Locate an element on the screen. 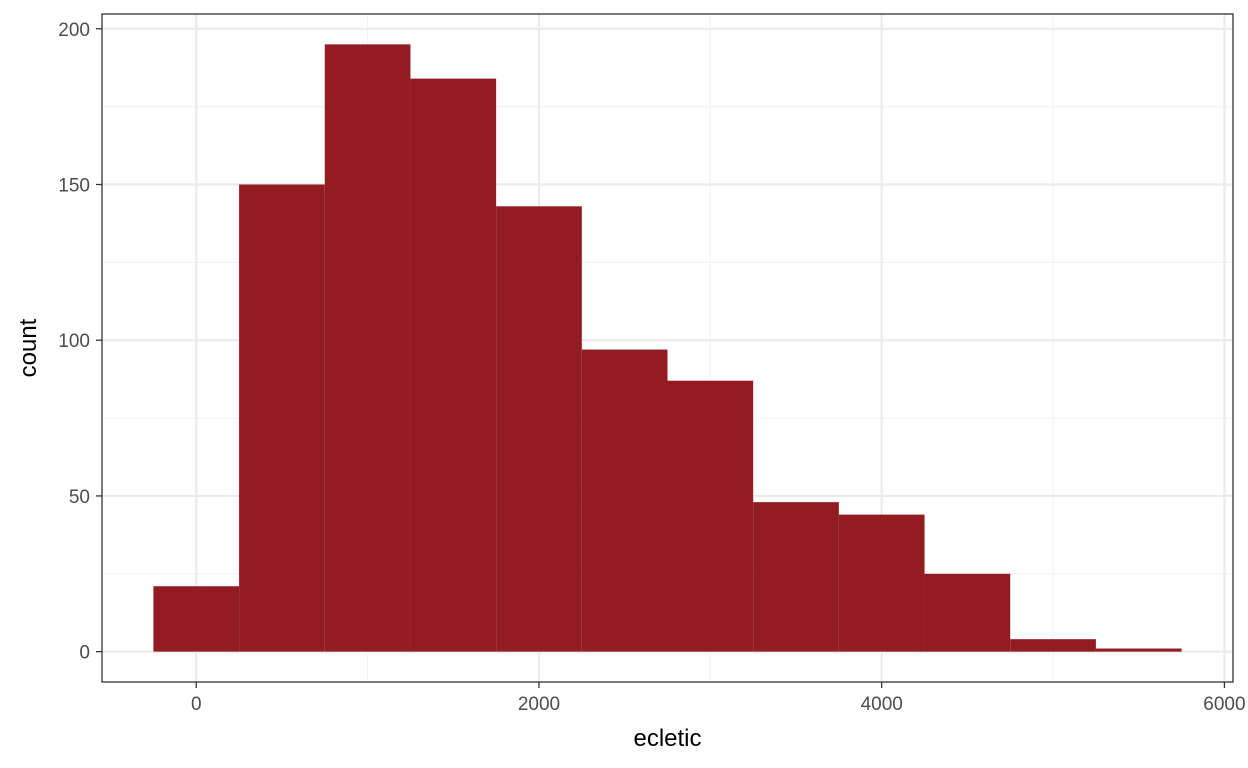  x-axis-title: ecletic is located at coordinates (667, 738).